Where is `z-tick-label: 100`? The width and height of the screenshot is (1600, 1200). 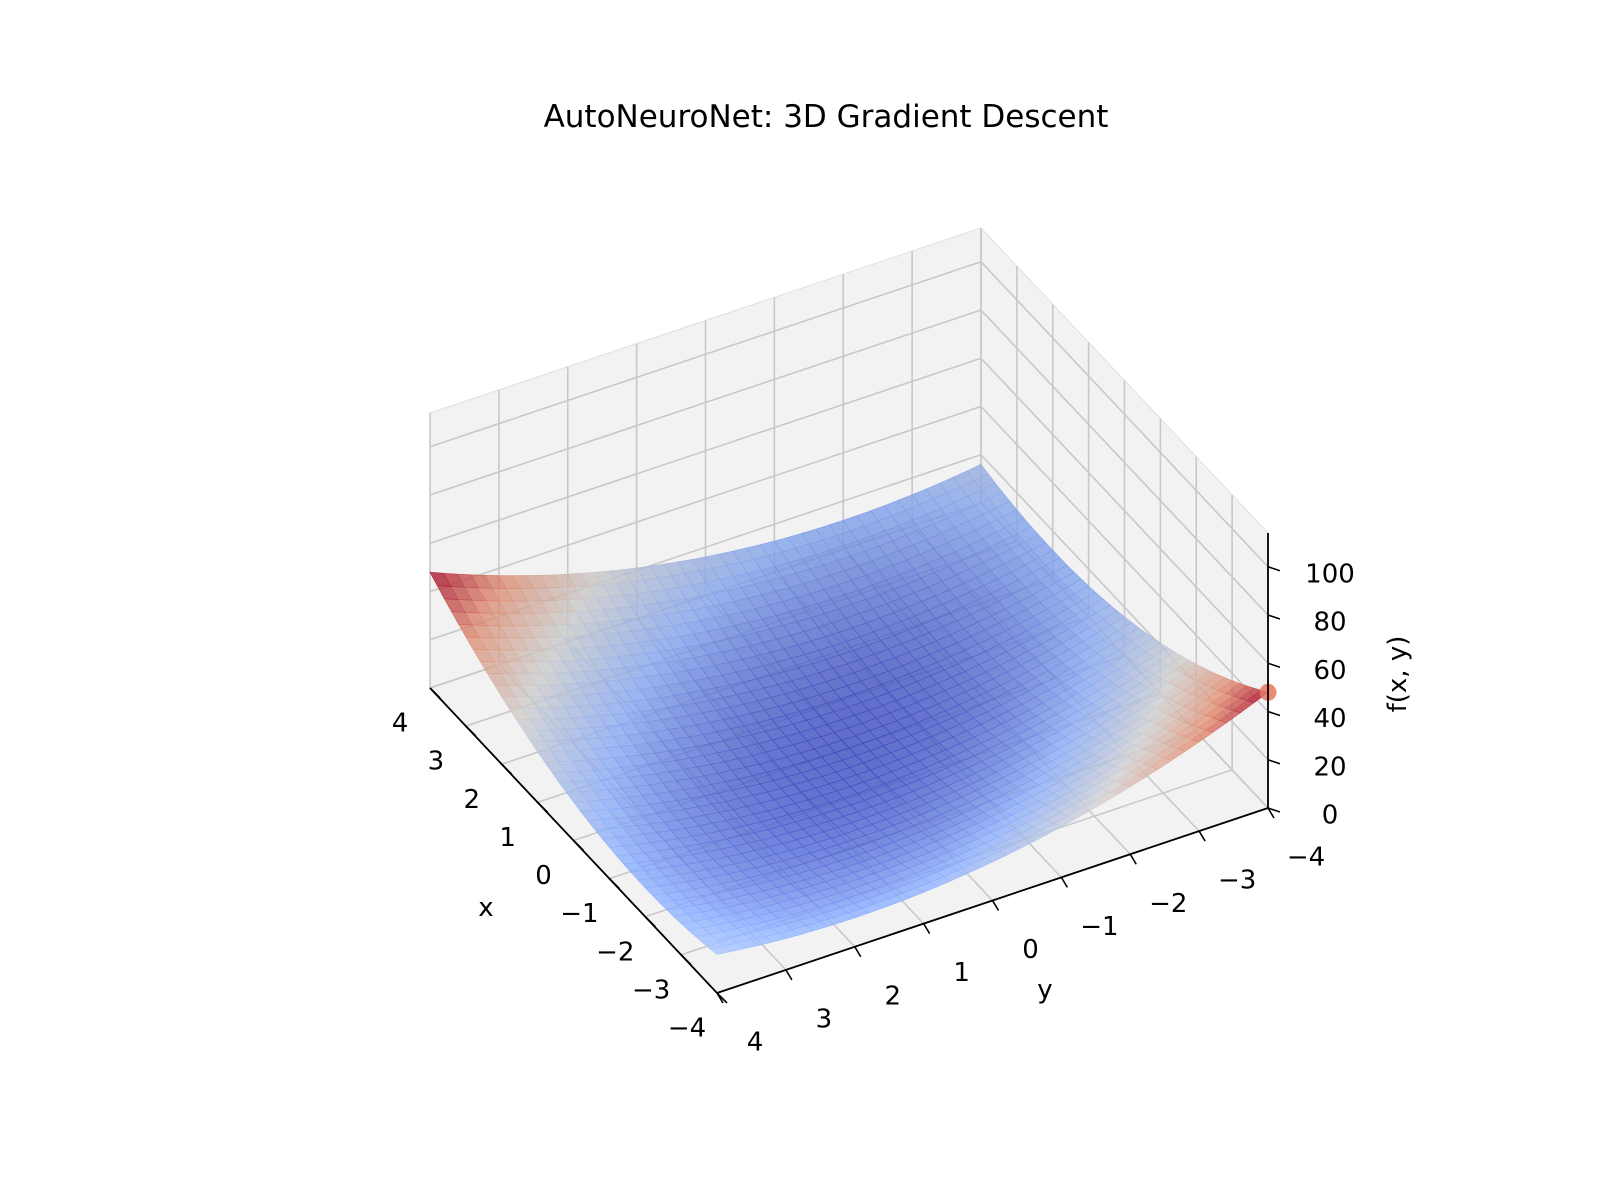 z-tick-label: 100 is located at coordinates (1330, 574).